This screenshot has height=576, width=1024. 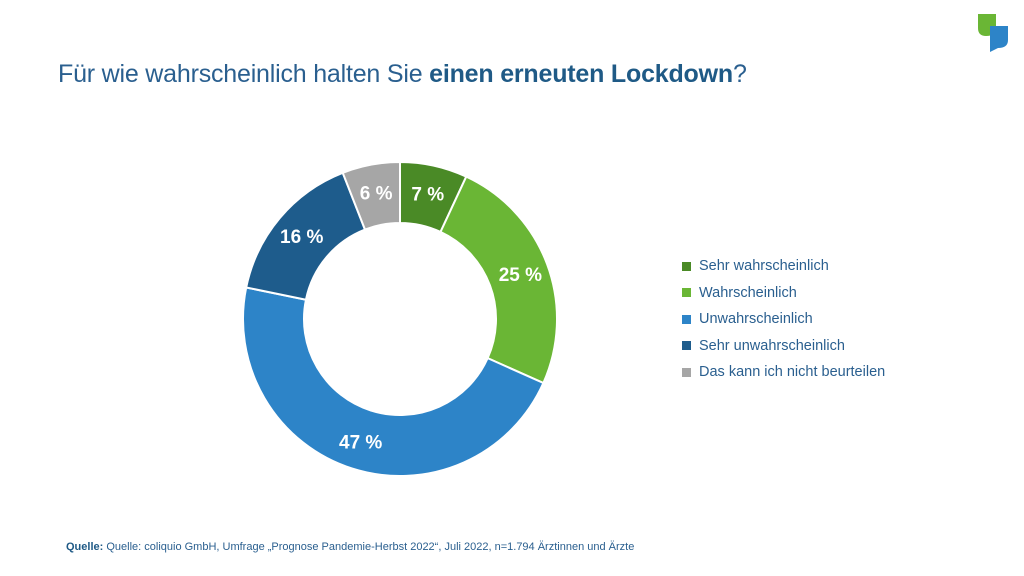 I want to click on legend-item: Sehr wahrscheinlich, so click(x=783, y=266).